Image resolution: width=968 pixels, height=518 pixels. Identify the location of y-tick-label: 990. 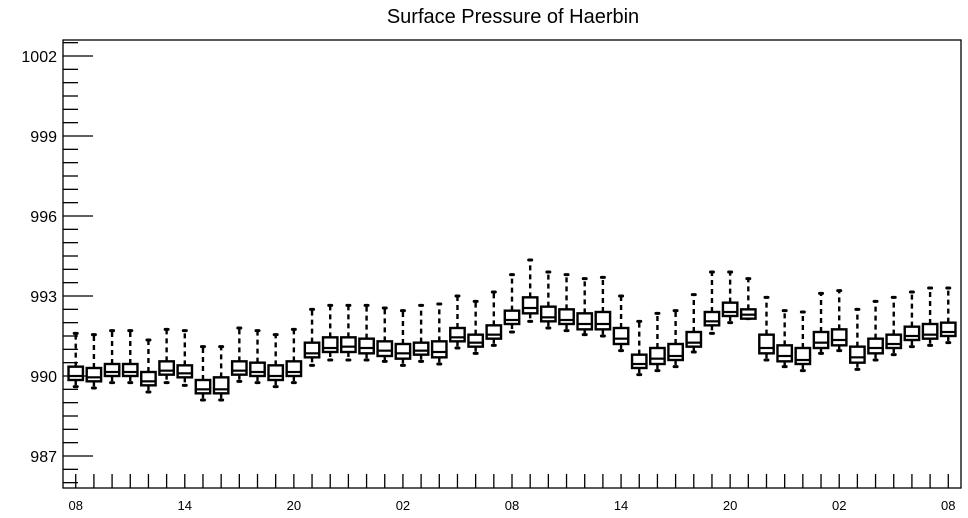
(43, 377).